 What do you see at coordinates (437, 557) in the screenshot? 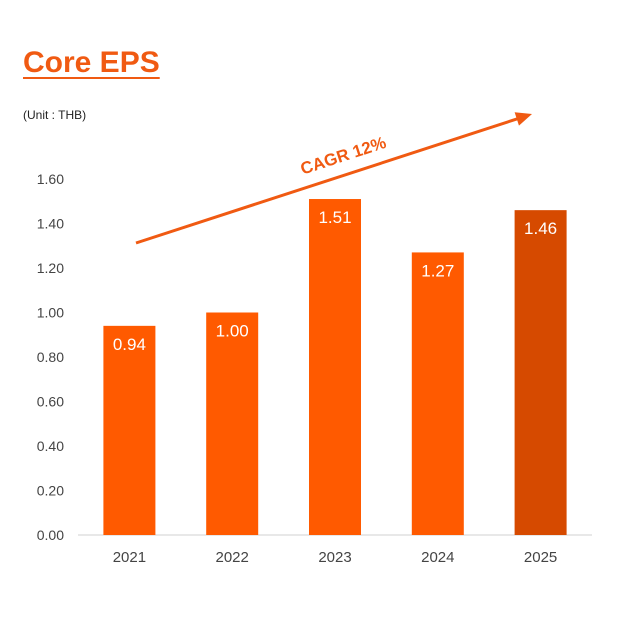
I see `x-tick-label: 2024` at bounding box center [437, 557].